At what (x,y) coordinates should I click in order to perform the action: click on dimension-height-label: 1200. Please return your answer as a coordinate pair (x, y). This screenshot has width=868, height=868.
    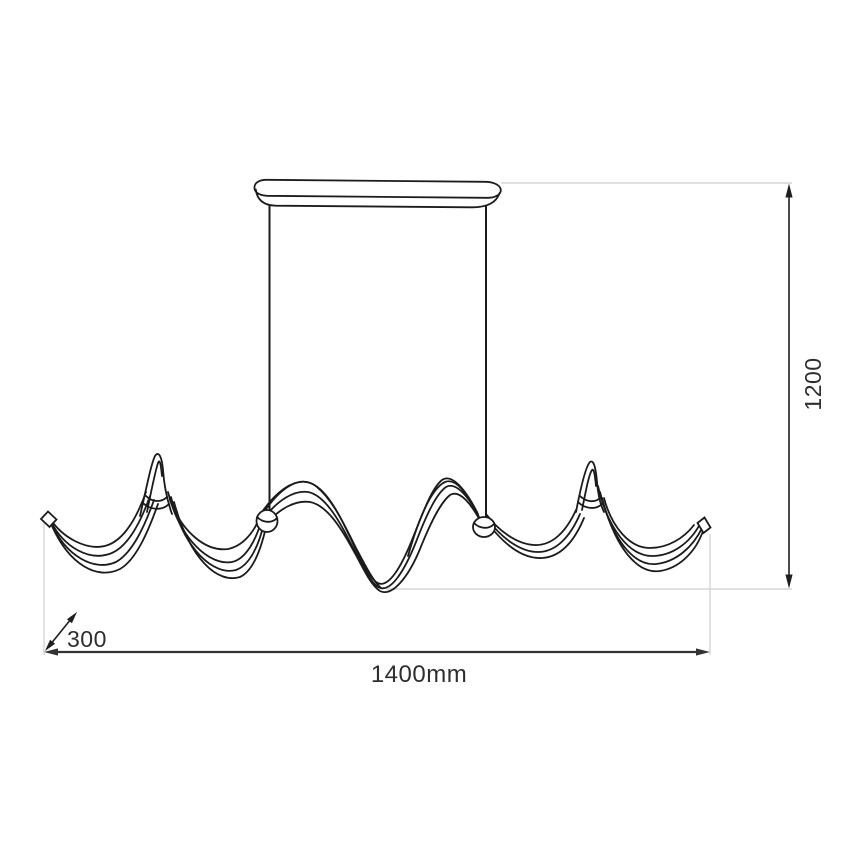
    Looking at the image, I should click on (813, 383).